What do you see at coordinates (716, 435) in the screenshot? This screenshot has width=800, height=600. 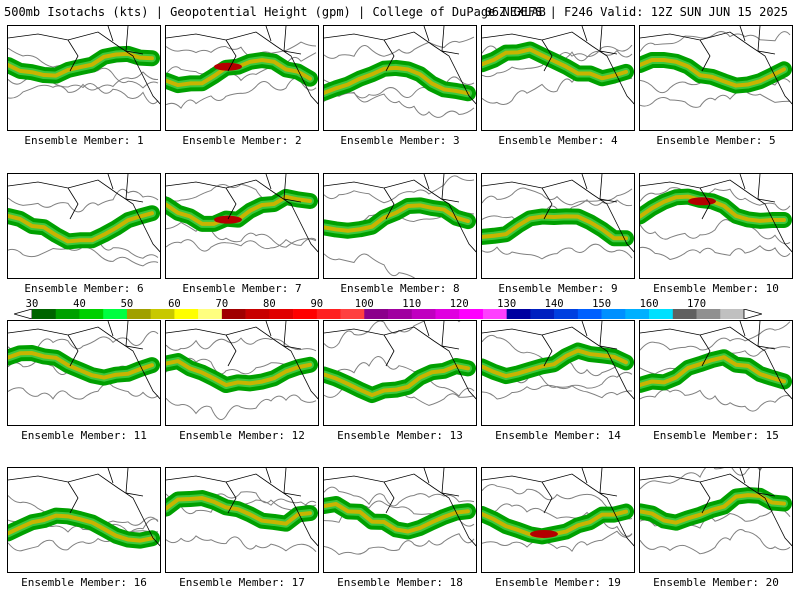 I see `member-label: Ensemble Member: 15` at bounding box center [716, 435].